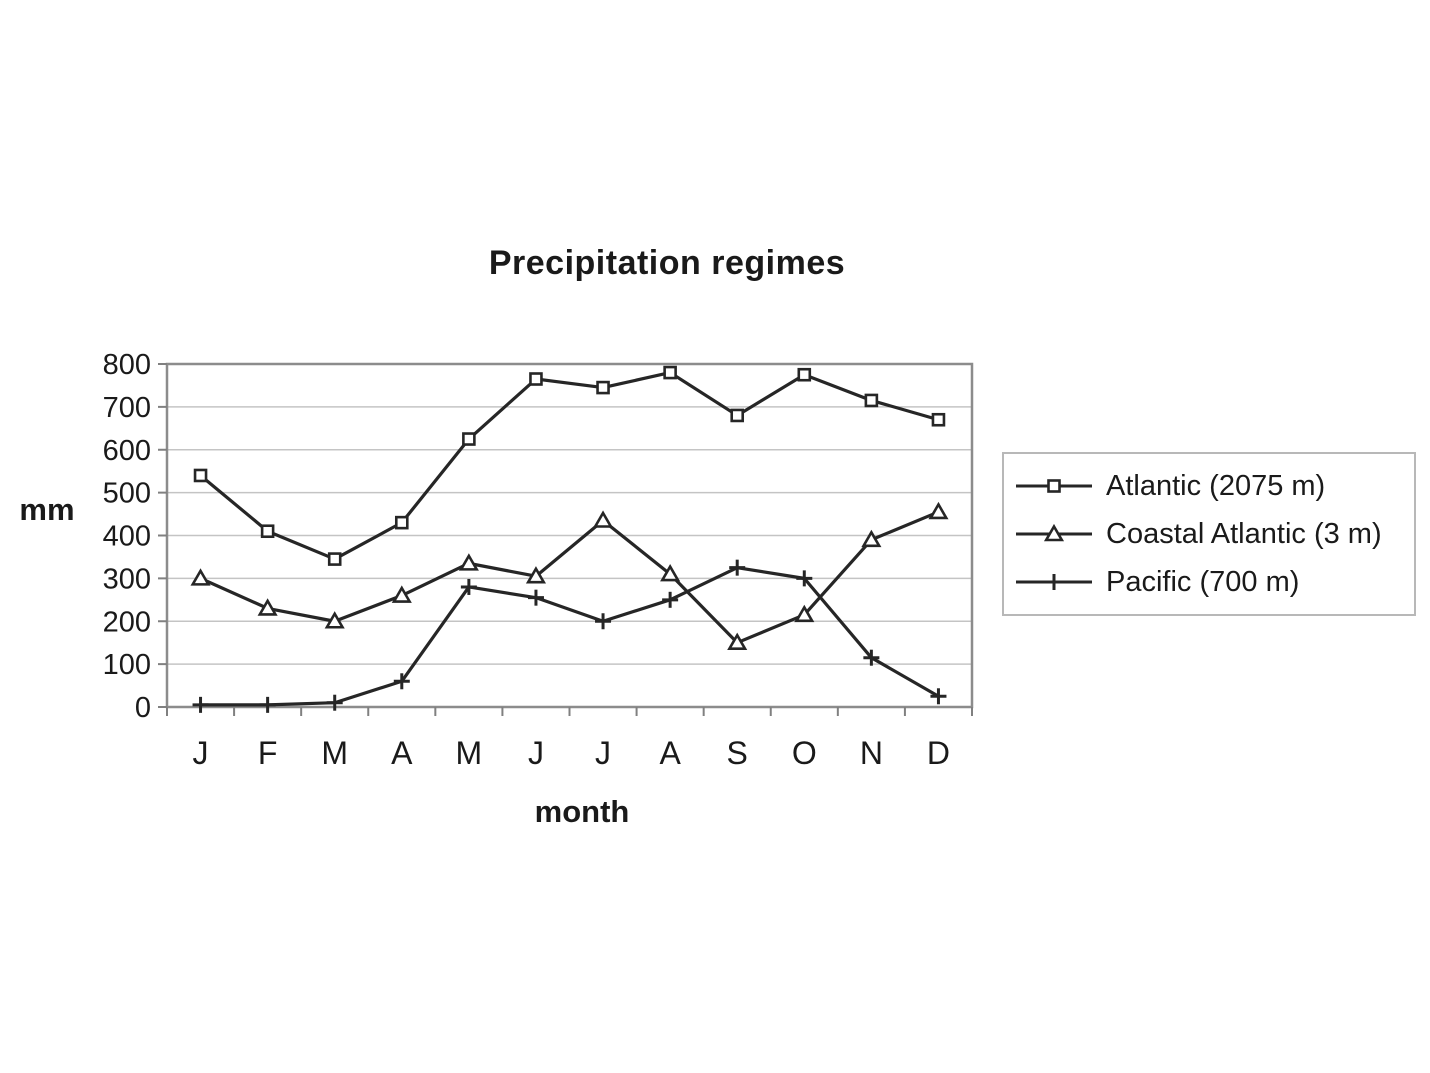  I want to click on series-triangle, so click(569, 575).